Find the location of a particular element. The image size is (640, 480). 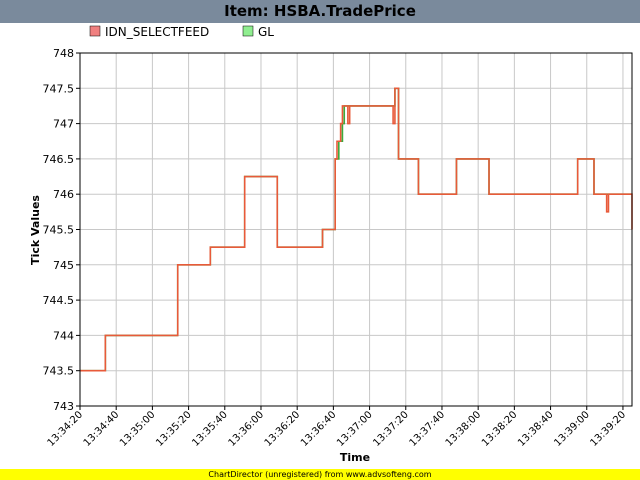

x-tick-label: 13:35:20 is located at coordinates (174, 429).